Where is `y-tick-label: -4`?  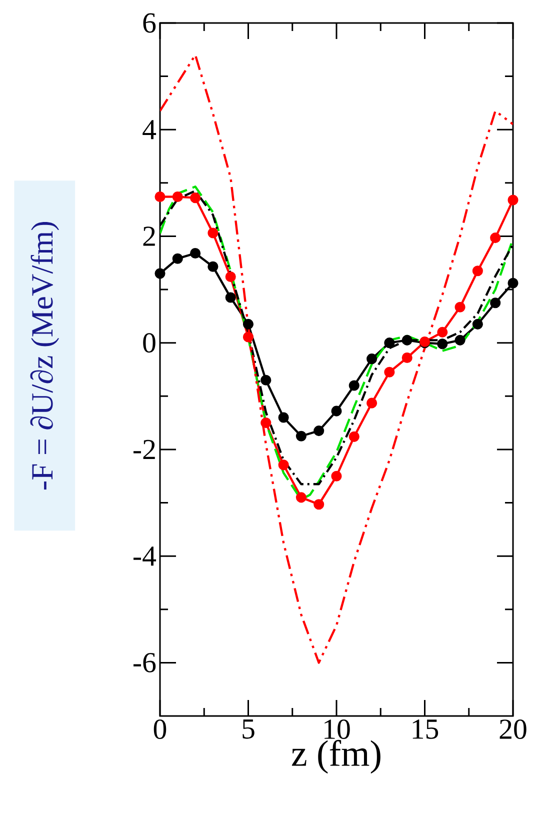
y-tick-label: -4 is located at coordinates (144, 556).